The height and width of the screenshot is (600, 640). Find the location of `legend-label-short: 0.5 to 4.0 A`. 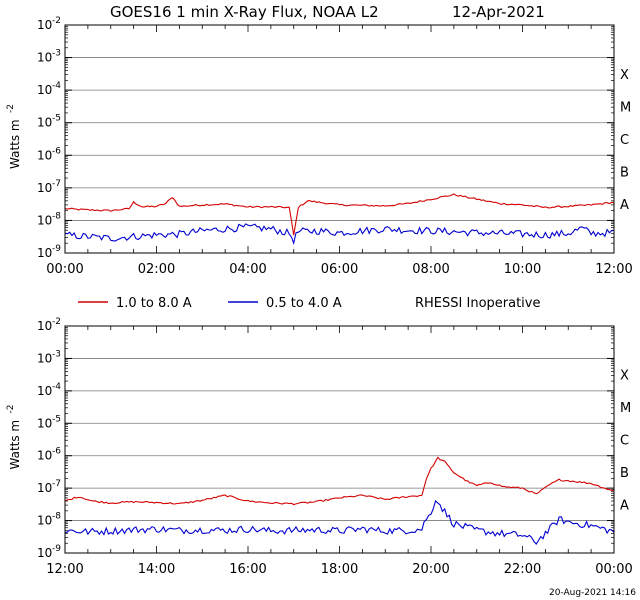

legend-label-short: 0.5 to 4.0 A is located at coordinates (304, 303).